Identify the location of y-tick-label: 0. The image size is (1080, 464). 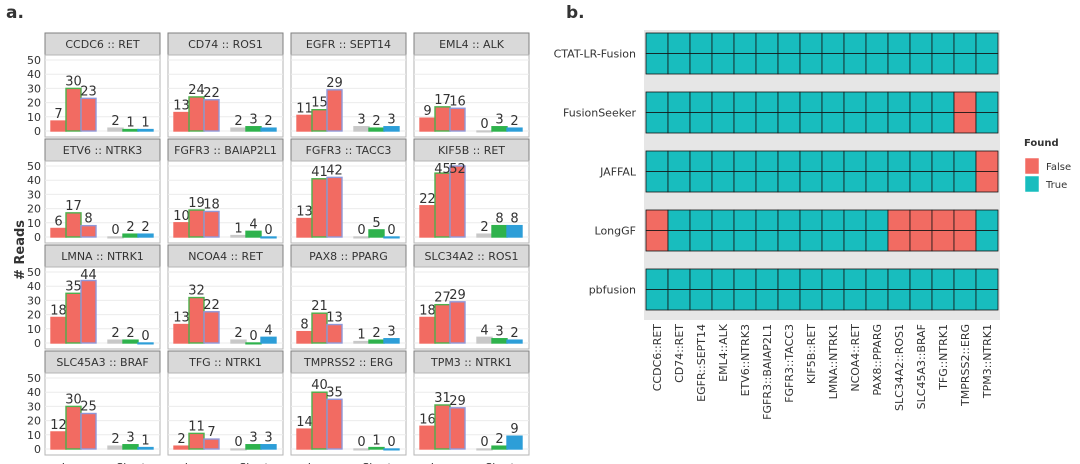
(37, 449).